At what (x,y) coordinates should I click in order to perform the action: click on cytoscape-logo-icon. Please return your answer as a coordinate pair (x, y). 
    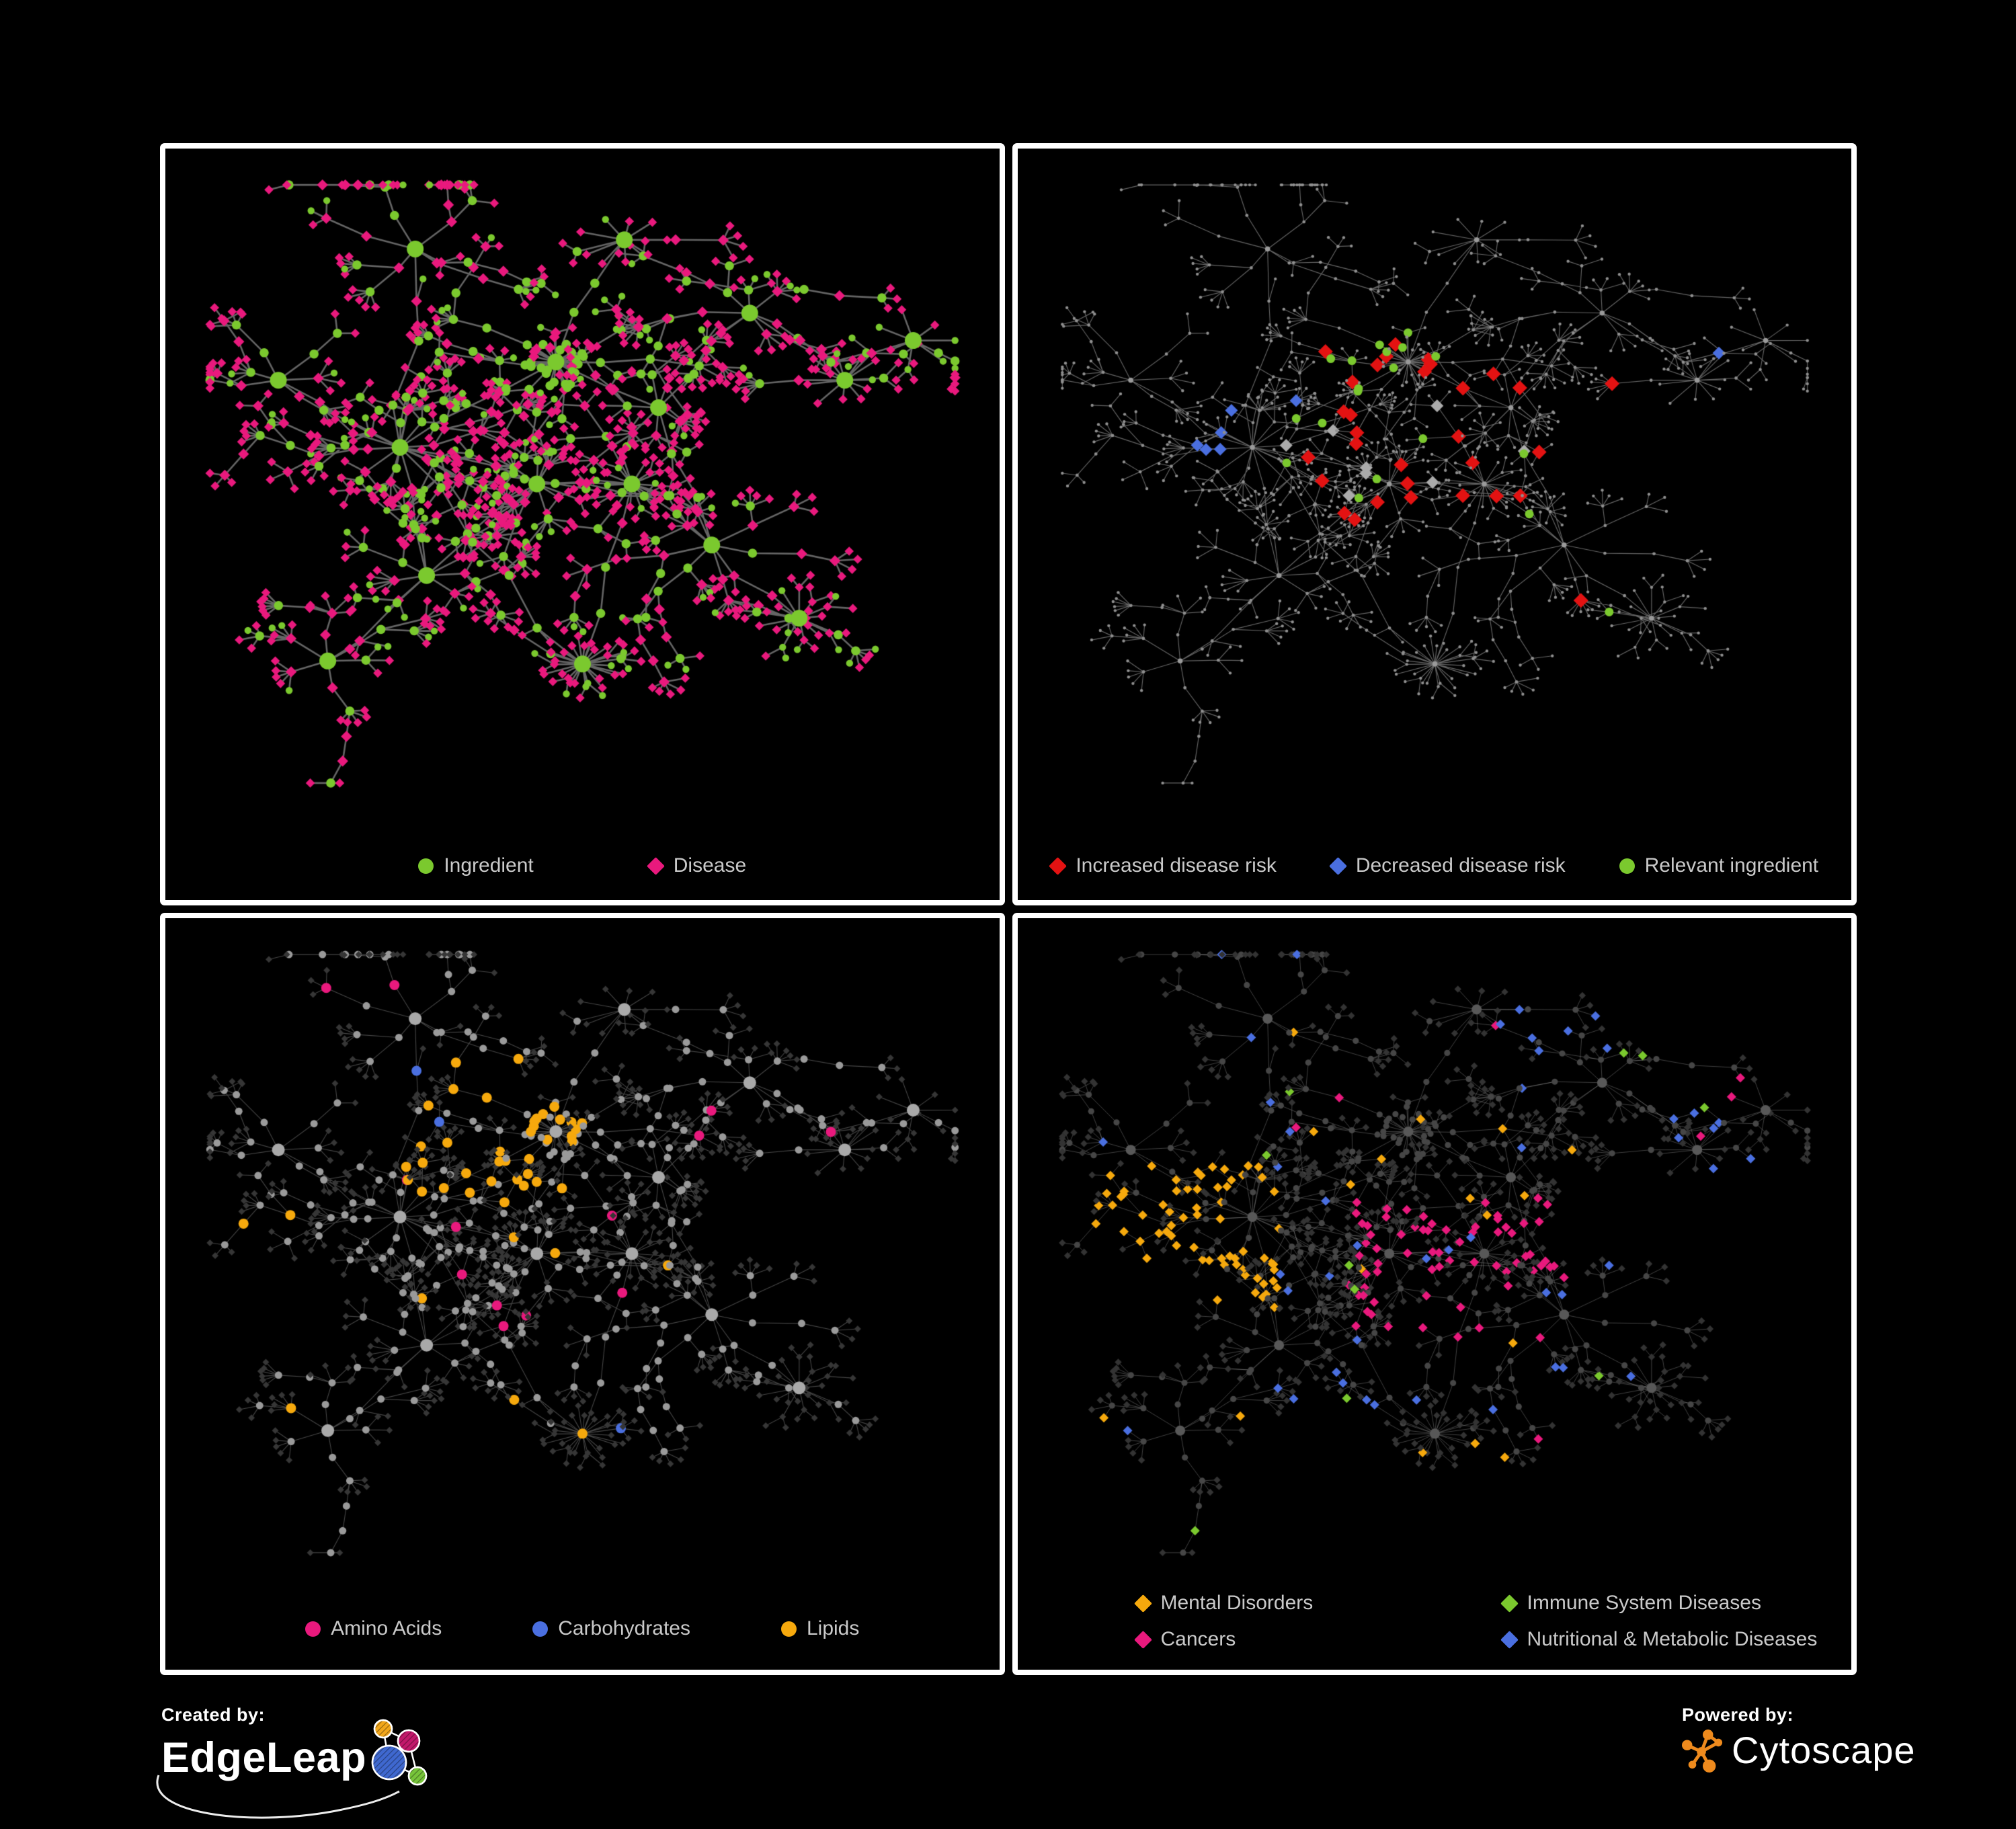
    Looking at the image, I should click on (1702, 1751).